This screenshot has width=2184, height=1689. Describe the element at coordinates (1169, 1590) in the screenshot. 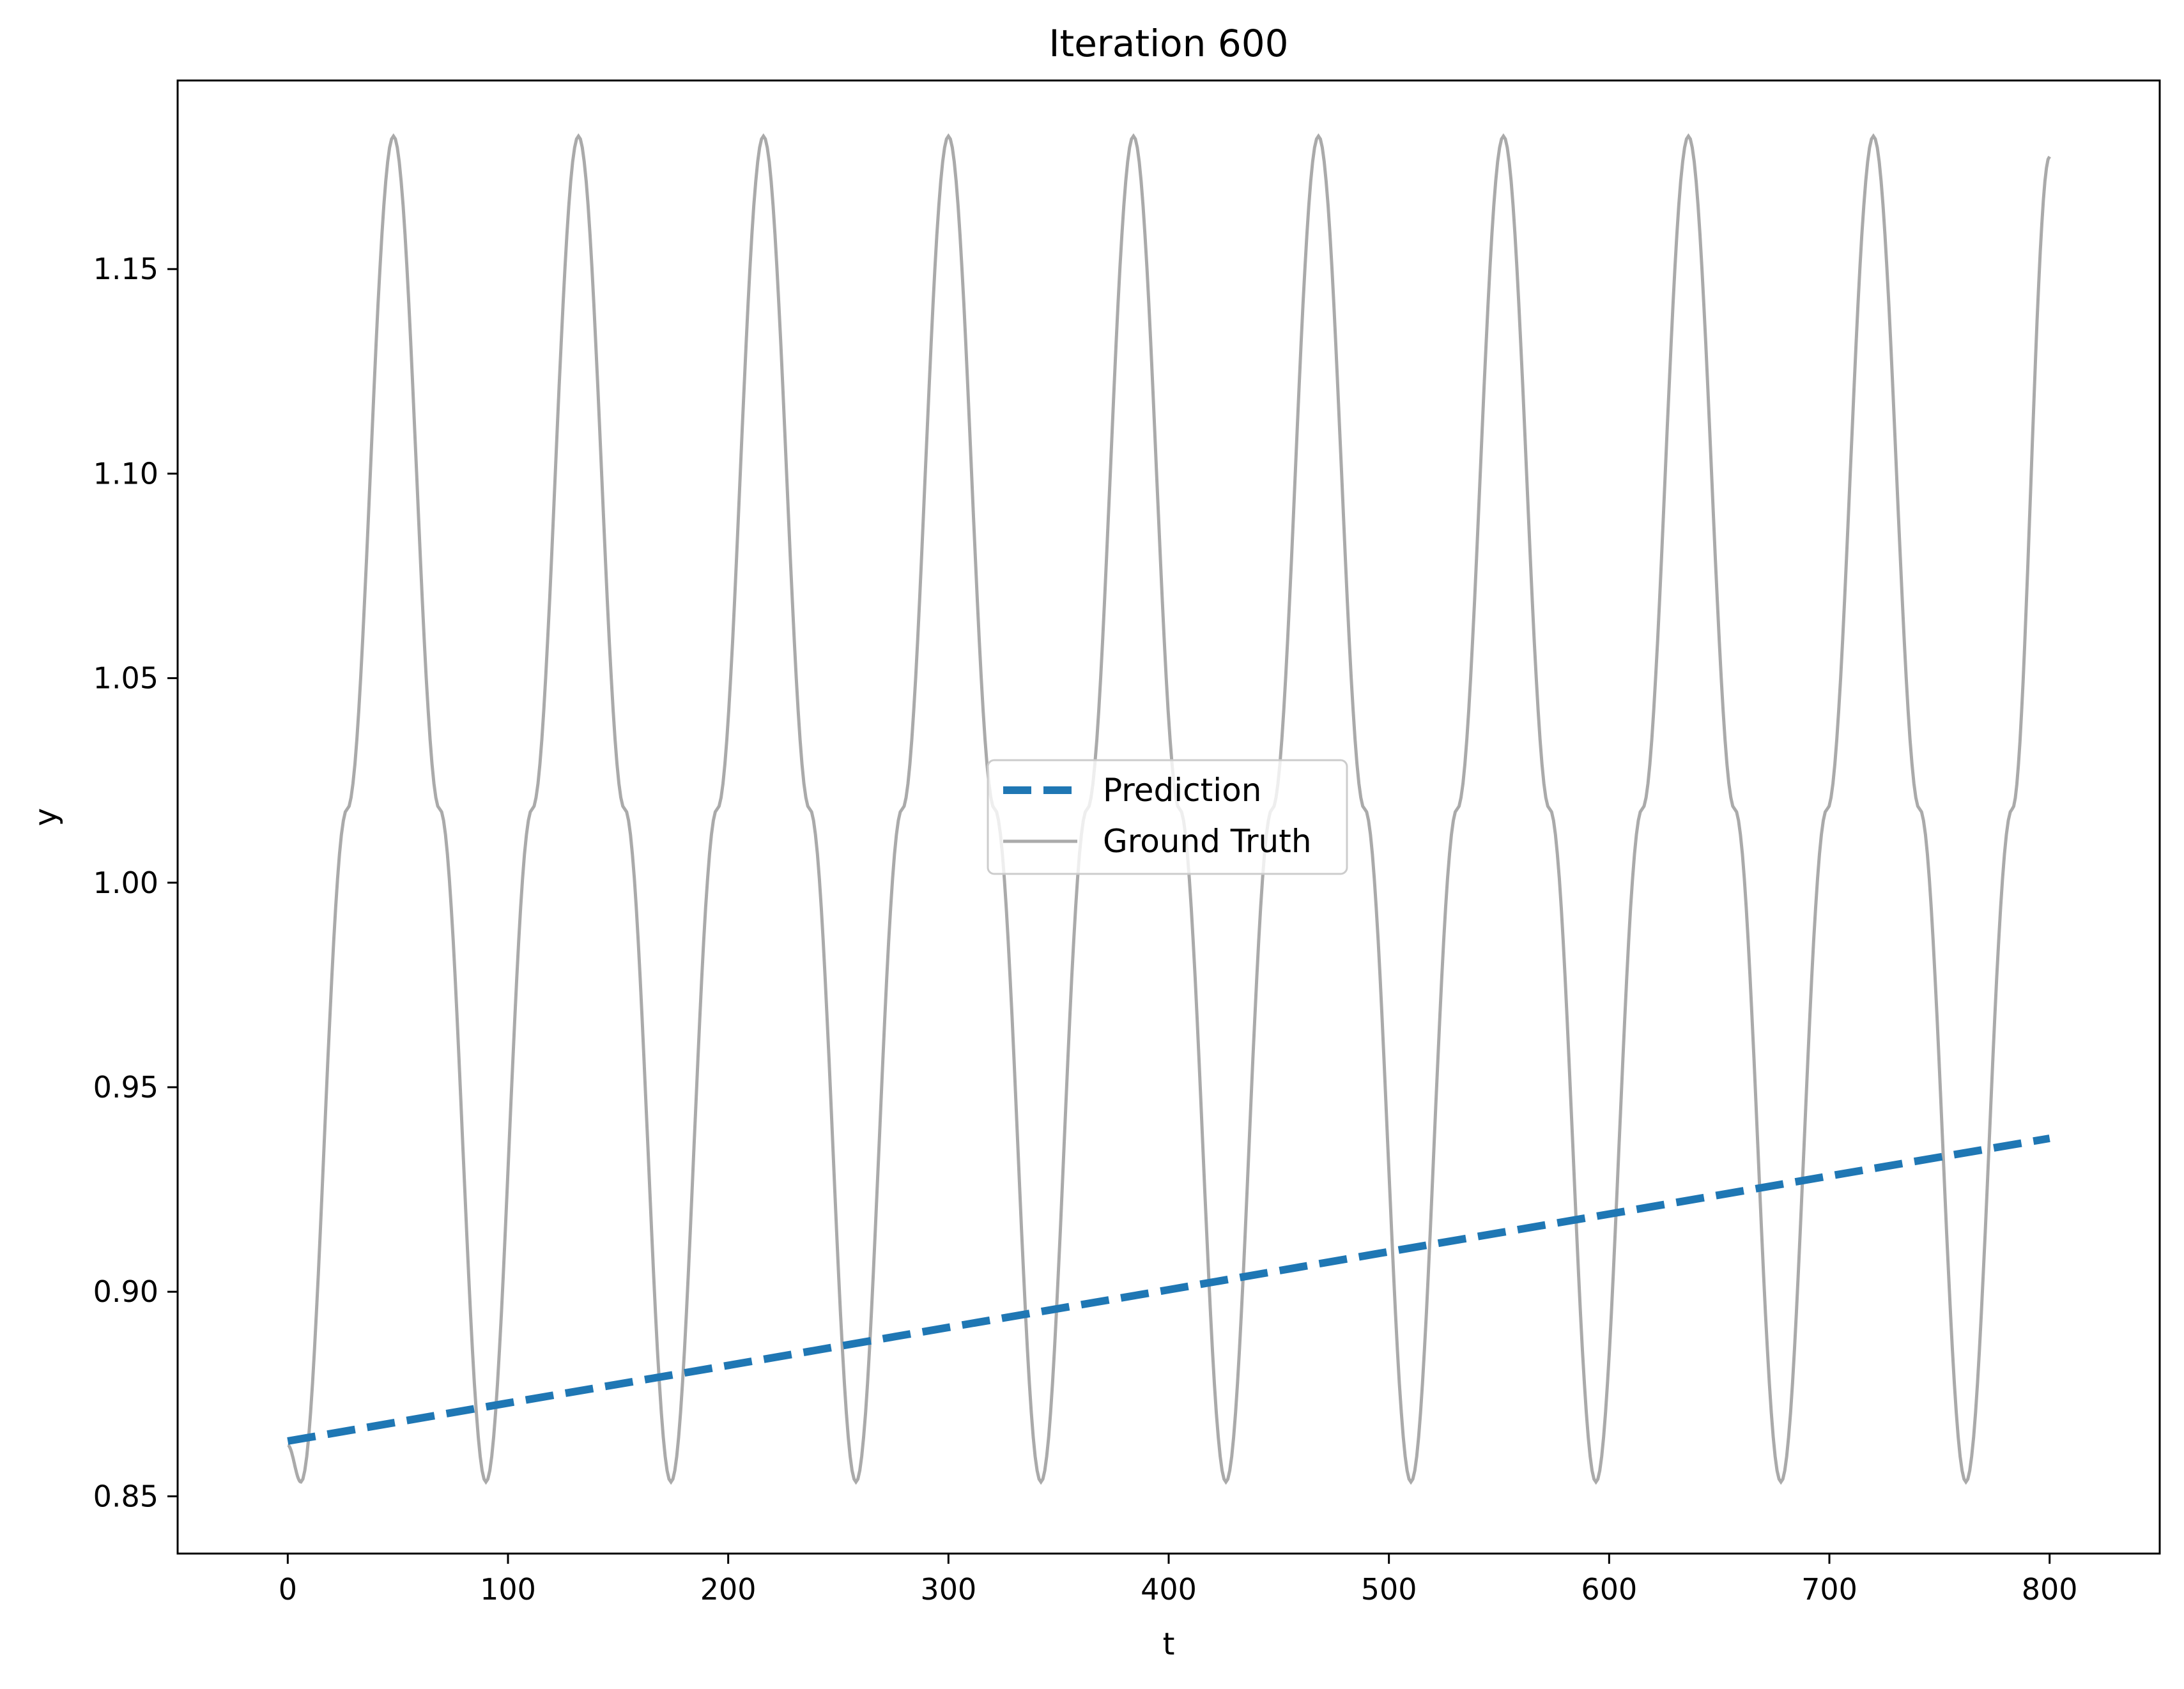

I see `x-tick-label: 400` at that location.